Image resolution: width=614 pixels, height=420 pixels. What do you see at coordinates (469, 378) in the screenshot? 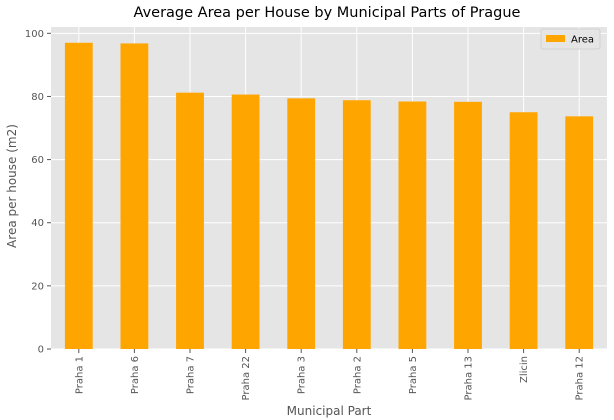
I see `x-tick-label: Praha 13` at bounding box center [469, 378].